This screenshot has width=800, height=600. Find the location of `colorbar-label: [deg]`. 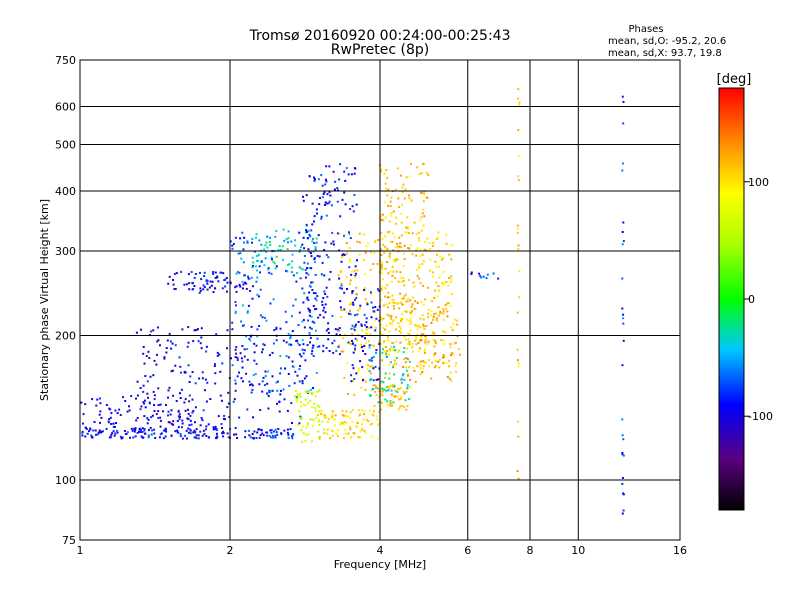

colorbar-label: [deg] is located at coordinates (734, 79).